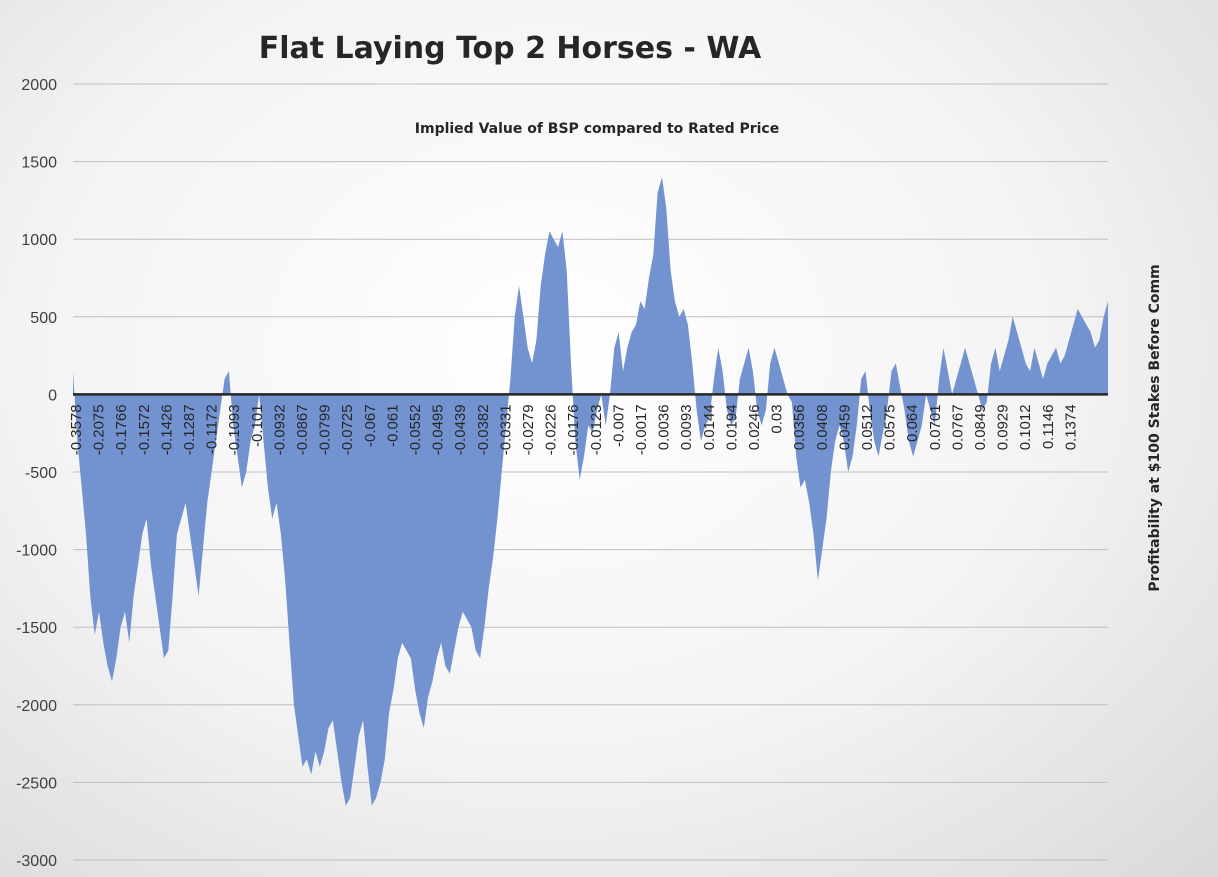 The width and height of the screenshot is (1218, 877). What do you see at coordinates (709, 427) in the screenshot?
I see `x-tick-label: 0.0144` at bounding box center [709, 427].